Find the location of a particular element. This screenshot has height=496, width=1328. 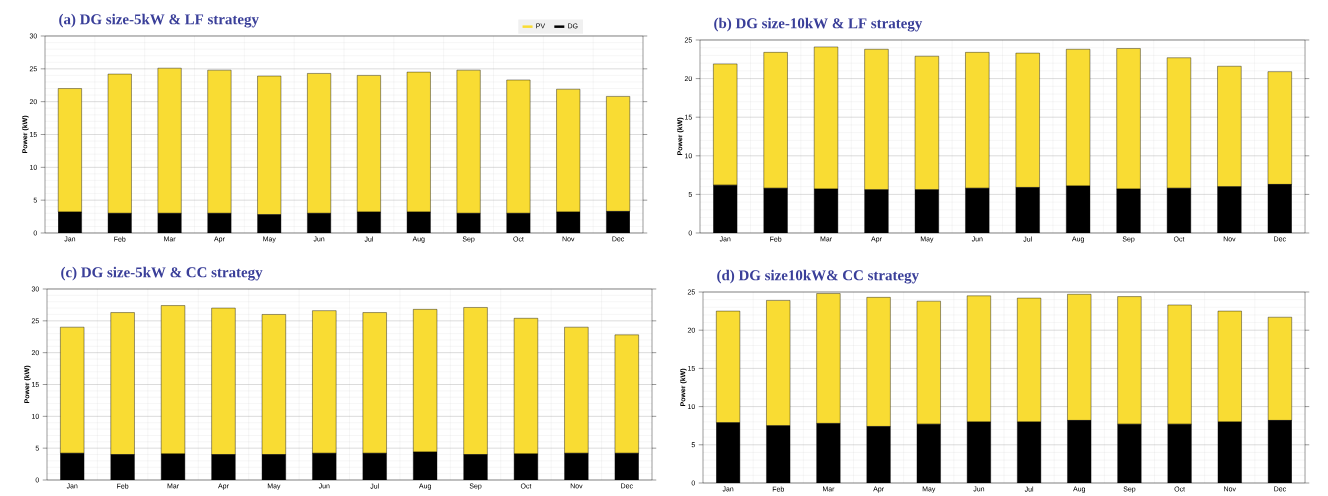

chart-title: (b) DG size-10kW & LF strategy is located at coordinates (818, 24).